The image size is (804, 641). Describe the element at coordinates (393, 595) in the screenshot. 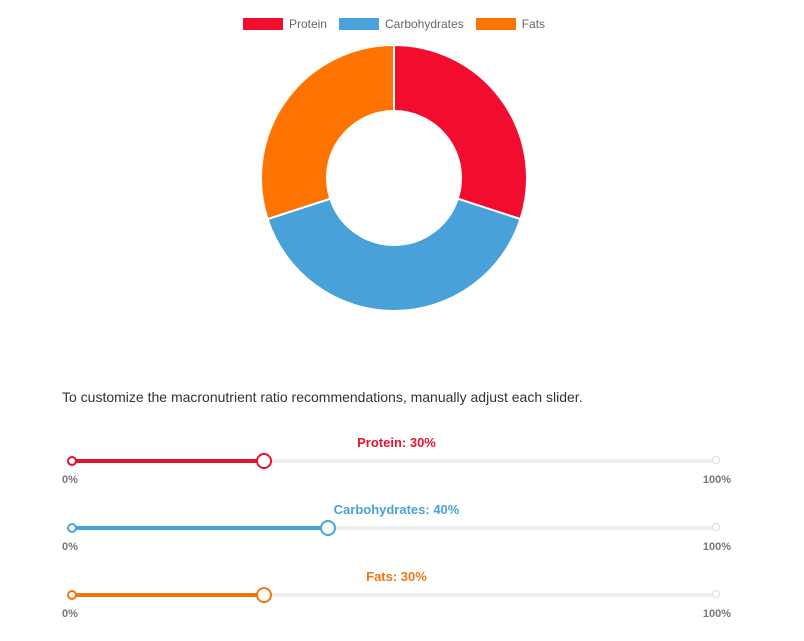

I see `fats-slider-track` at that location.